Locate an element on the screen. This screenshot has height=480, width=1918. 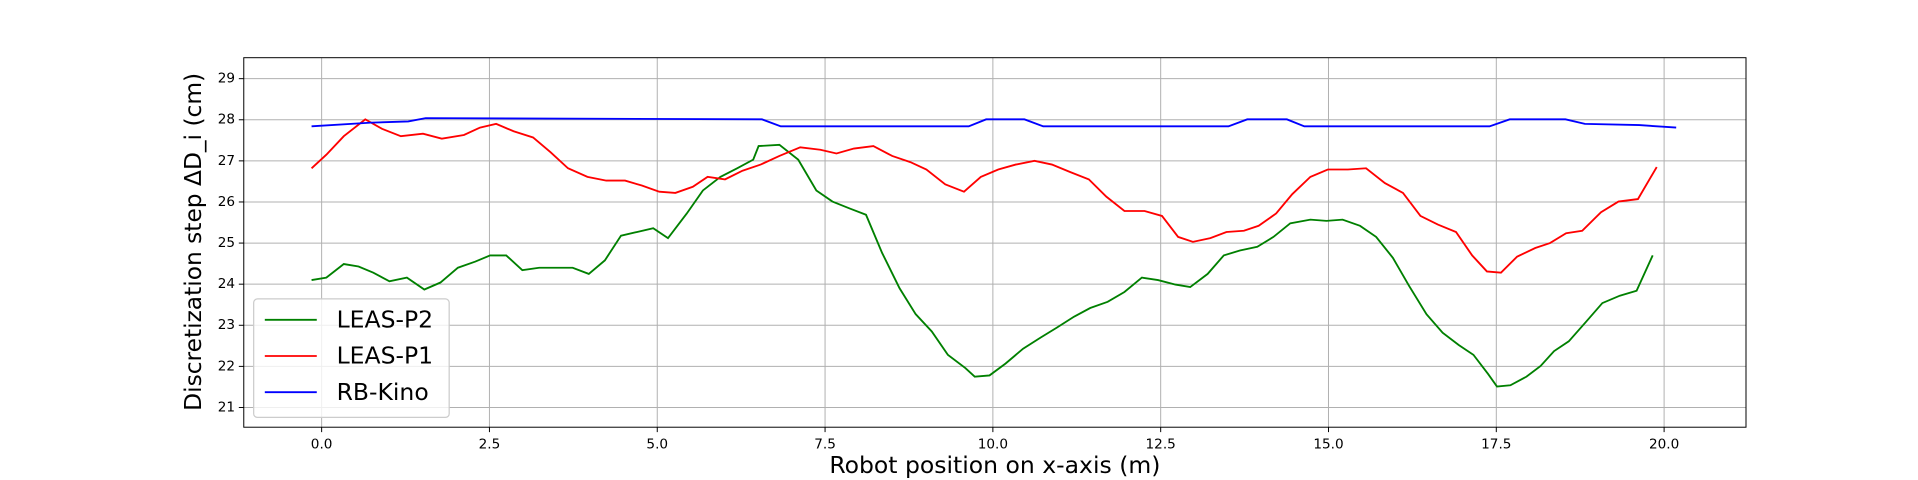
y-tick-label: 25 is located at coordinates (226, 243).